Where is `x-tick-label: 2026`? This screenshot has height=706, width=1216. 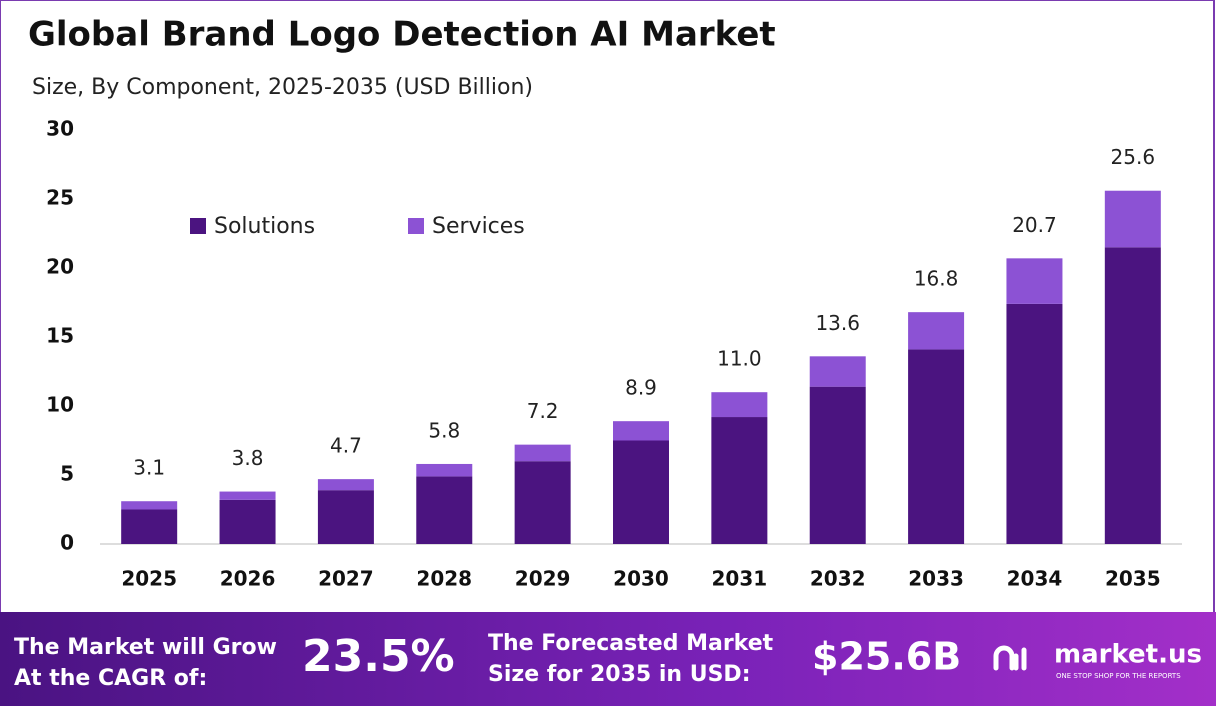 x-tick-label: 2026 is located at coordinates (248, 579).